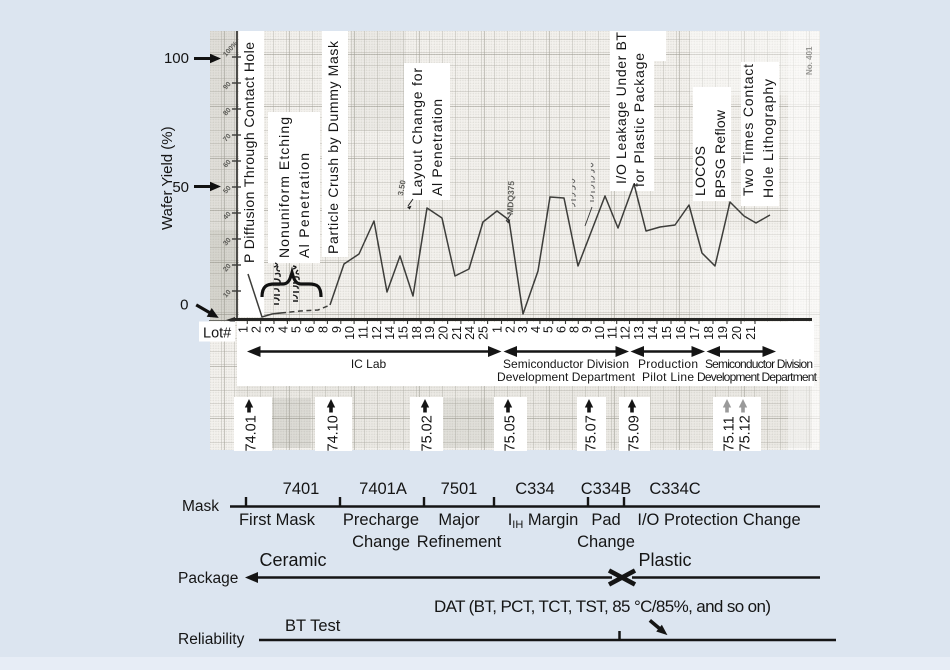 Image resolution: width=950 pixels, height=670 pixels. I want to click on svg-text: 75.07, so click(592, 433).